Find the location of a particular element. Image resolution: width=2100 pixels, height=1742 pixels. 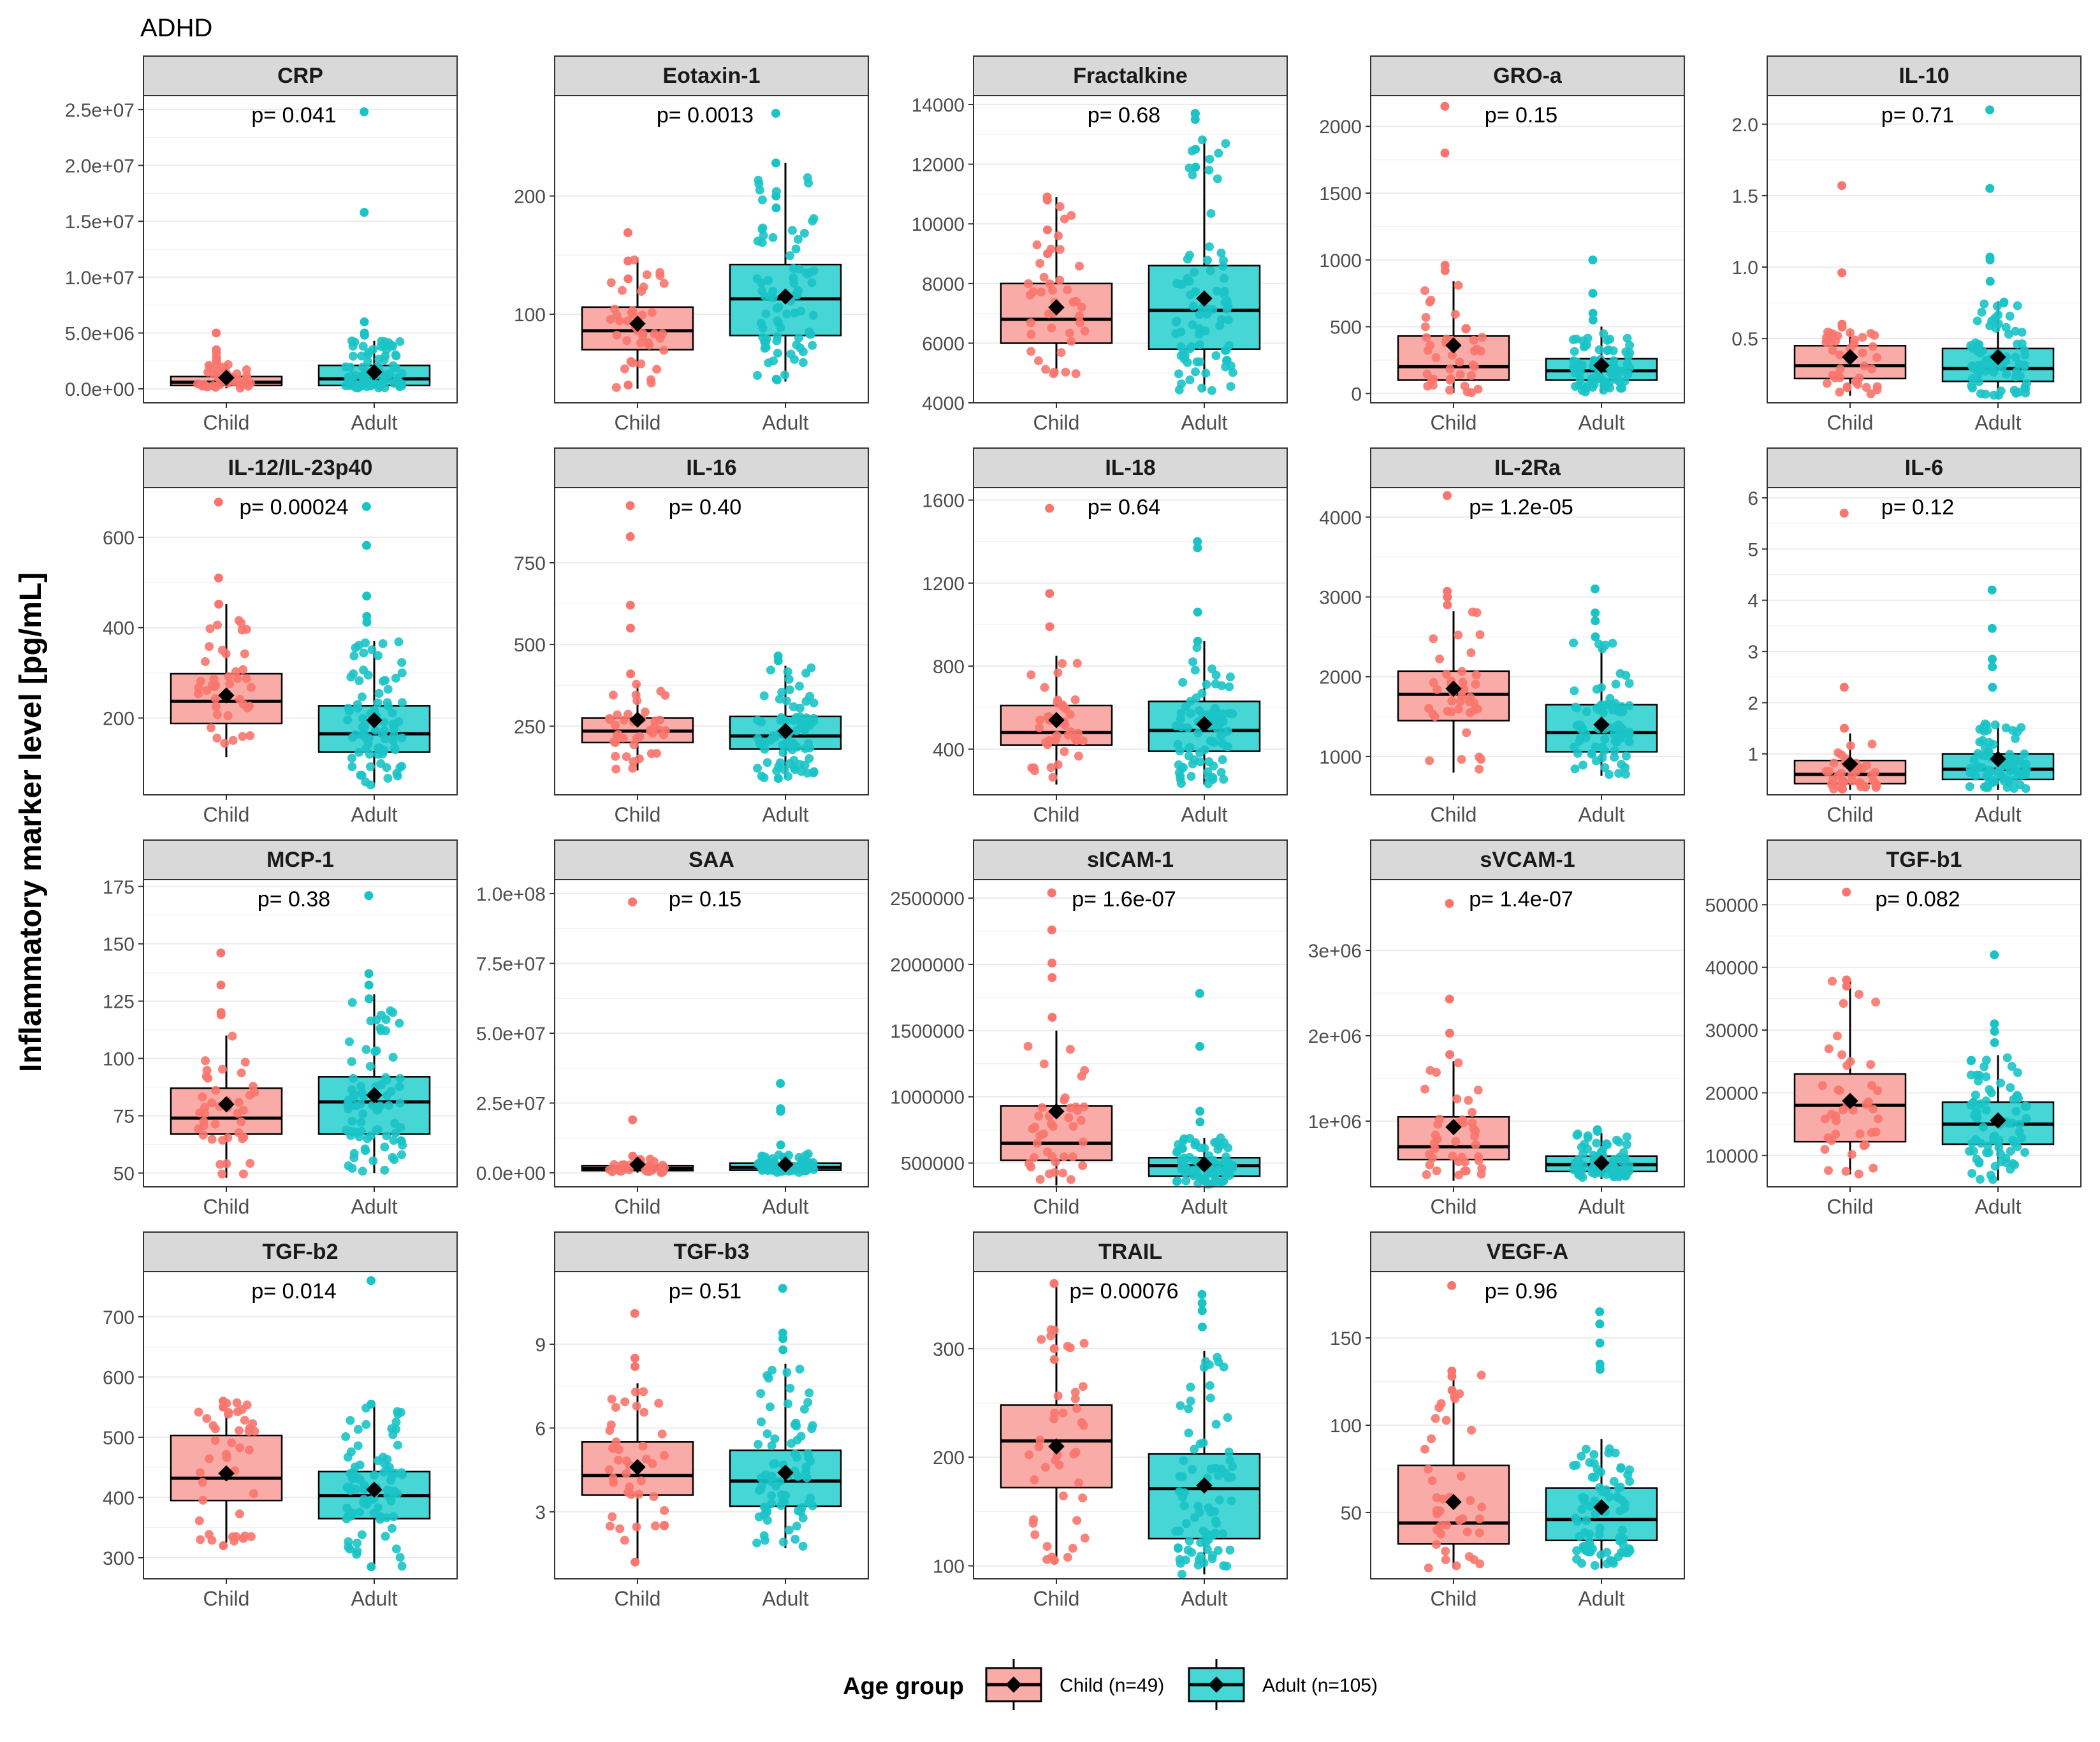

y-tick-label: 500 is located at coordinates (1346, 327).